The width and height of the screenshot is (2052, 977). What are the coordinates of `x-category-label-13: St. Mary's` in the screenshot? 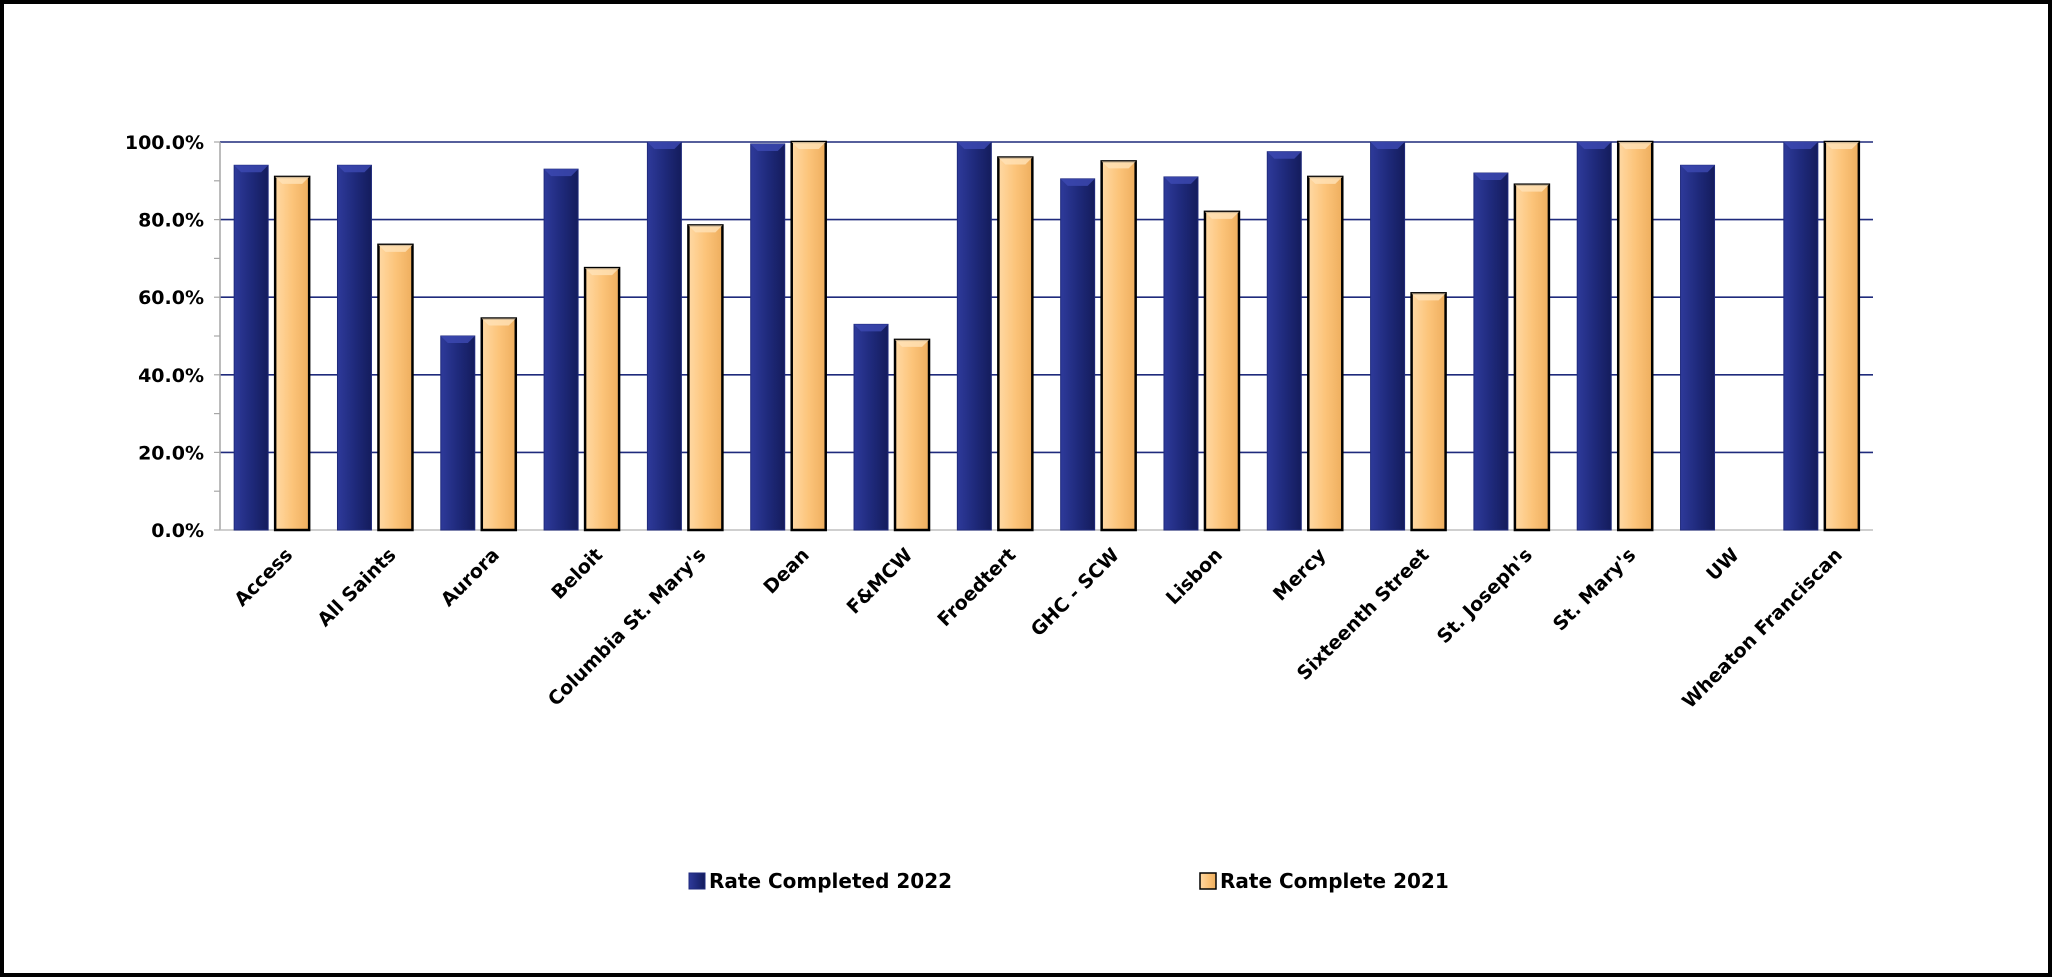 It's located at (1594, 589).